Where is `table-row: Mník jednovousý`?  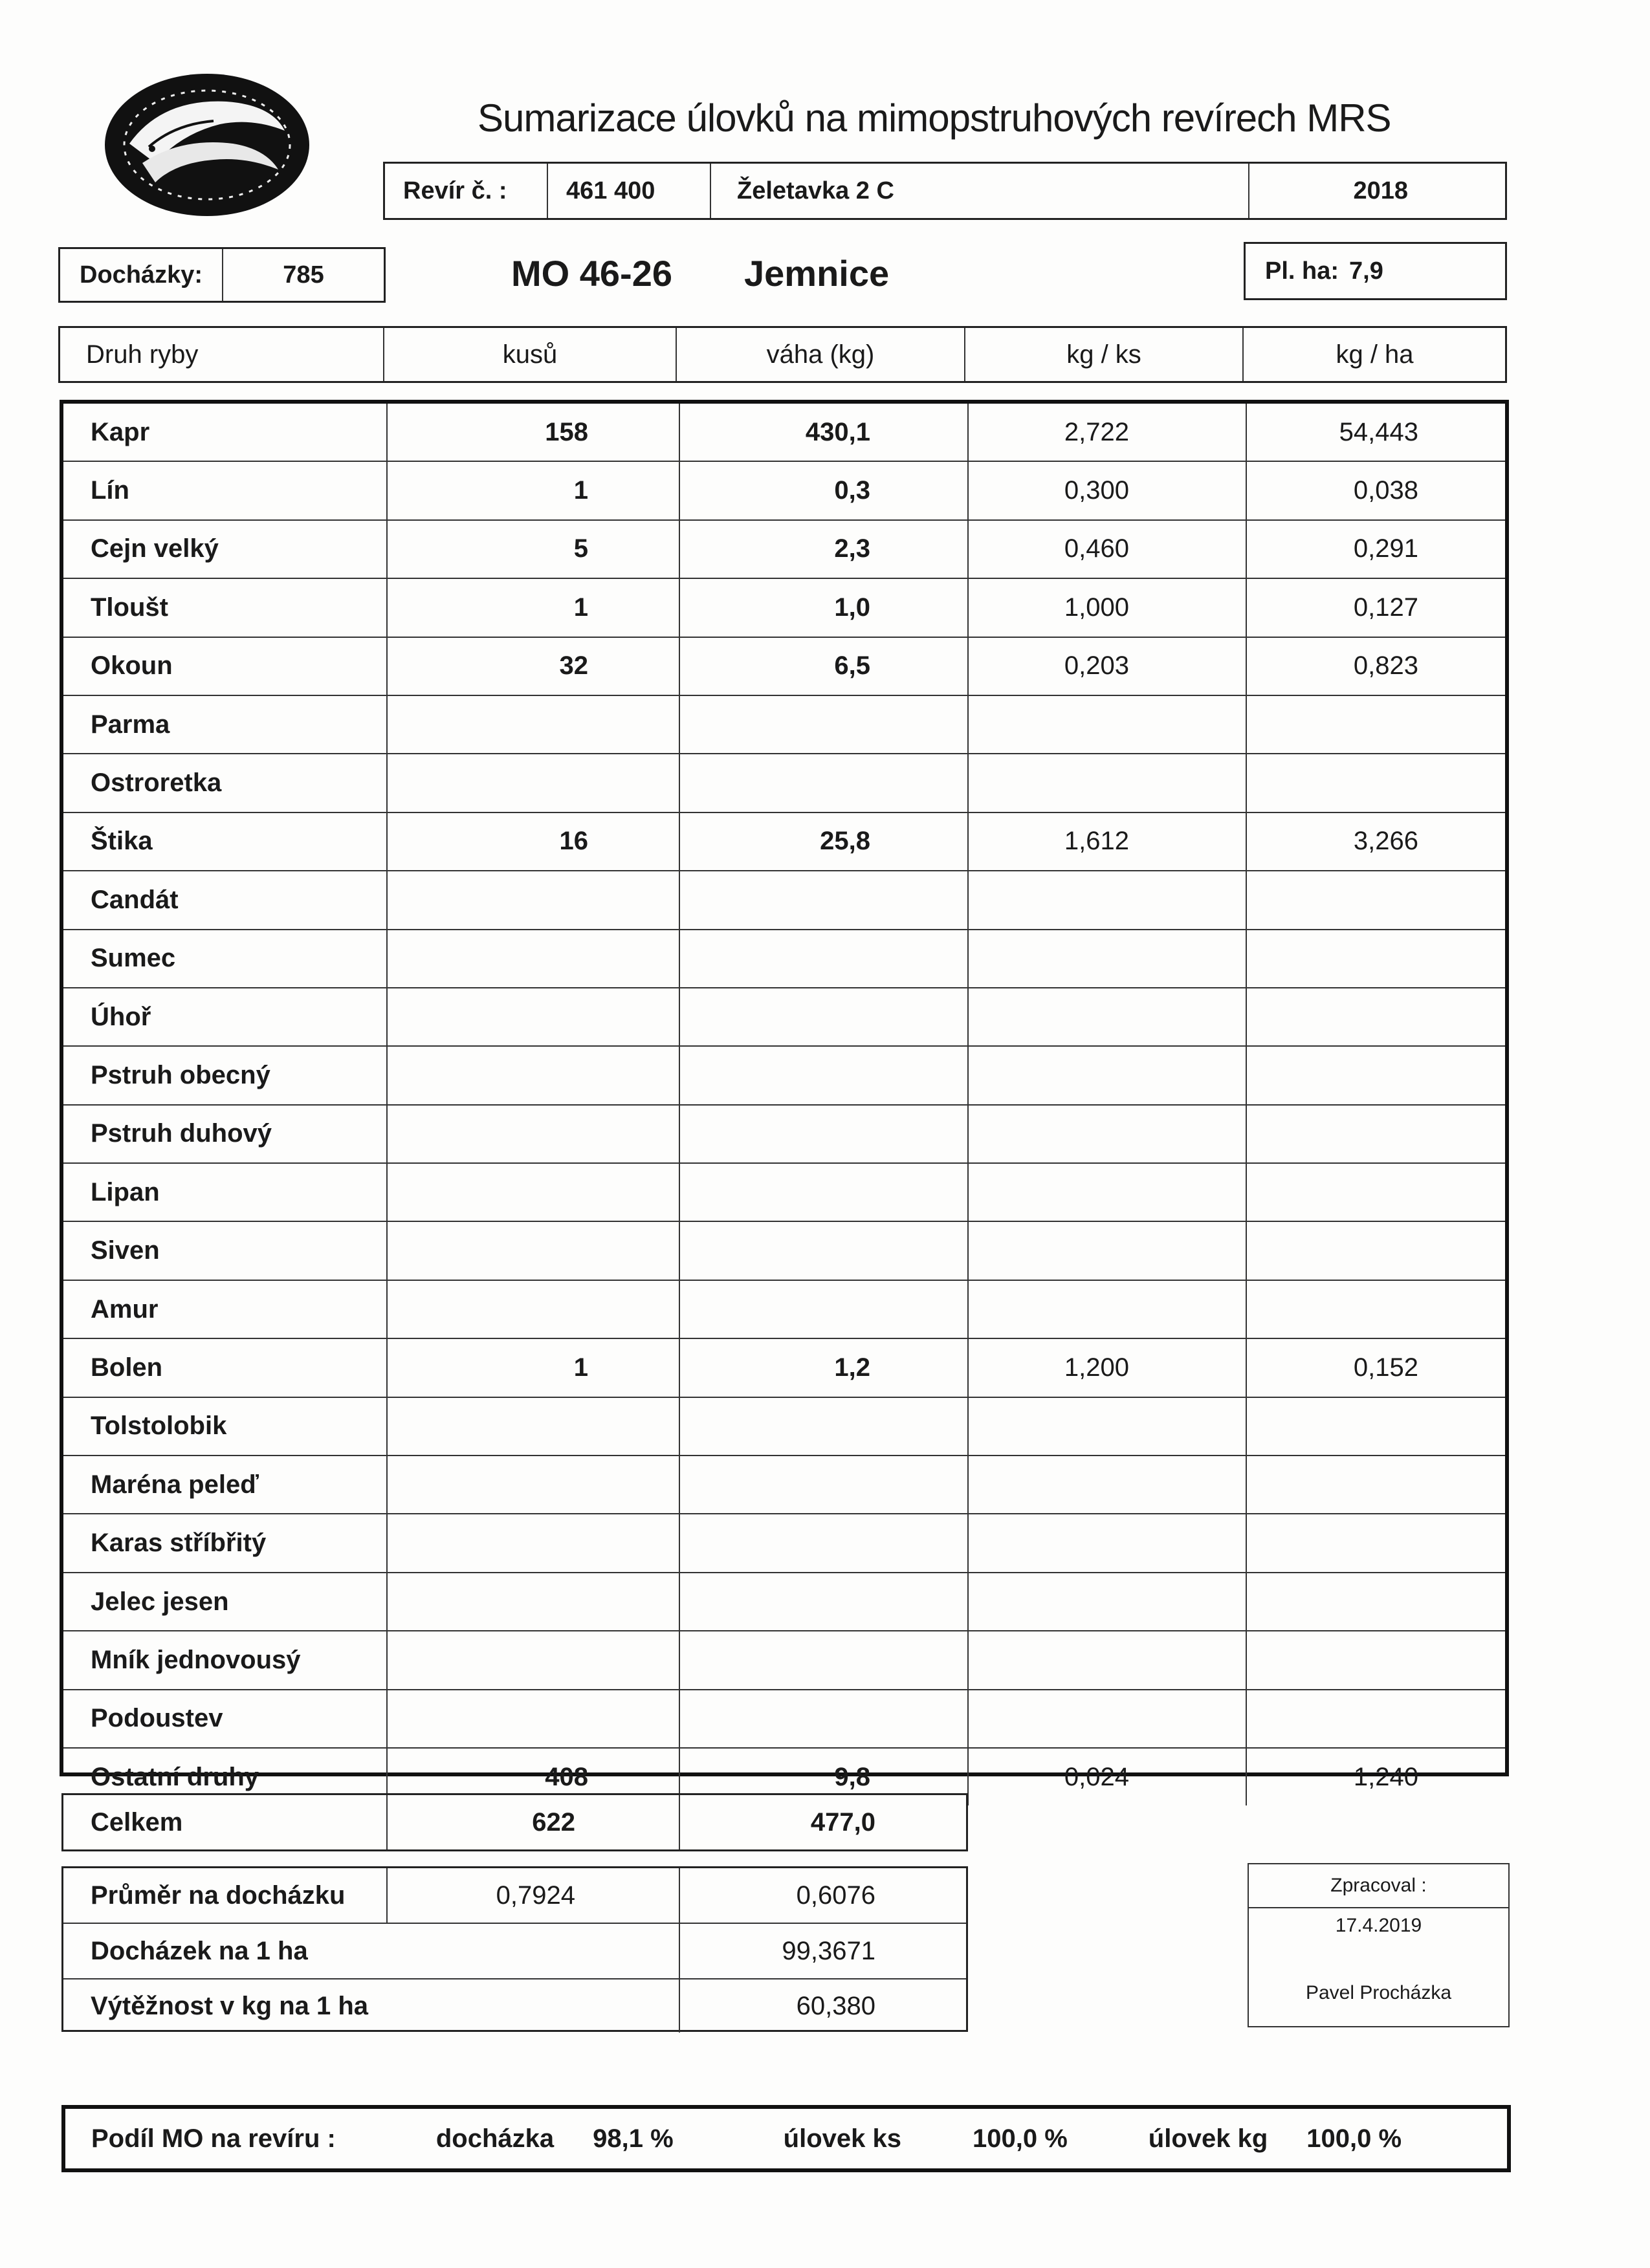
table-row: Mník jednovousý is located at coordinates (784, 1661).